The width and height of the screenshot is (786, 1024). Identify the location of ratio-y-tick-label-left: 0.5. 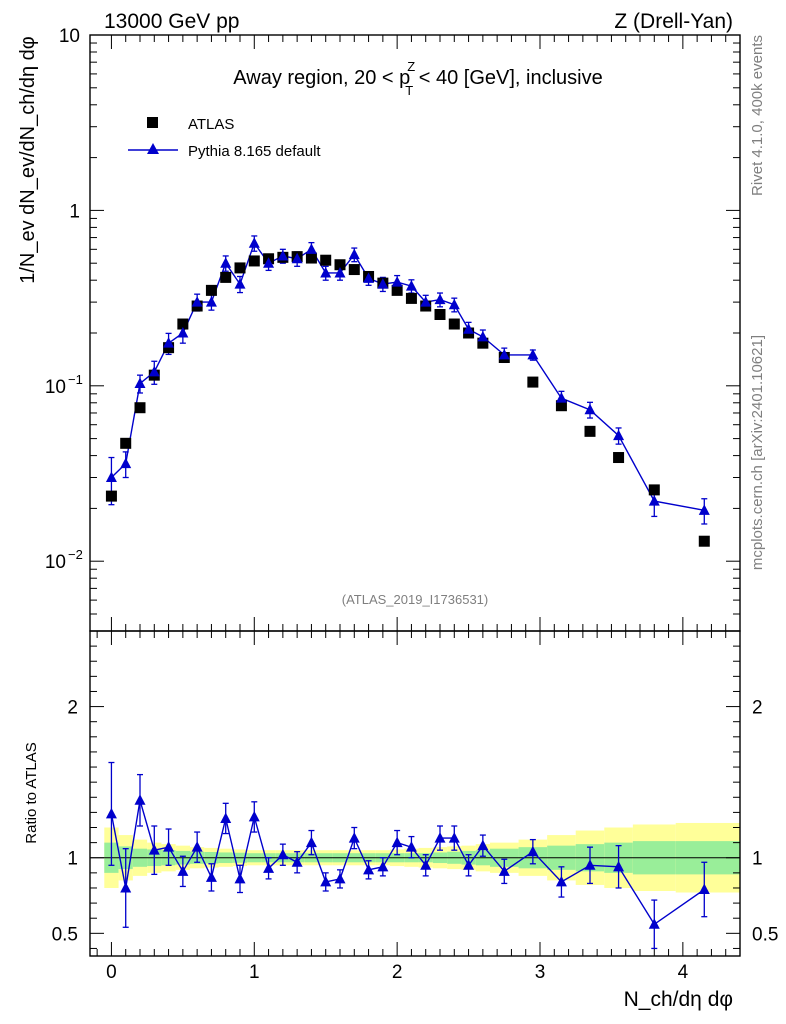
(65, 934).